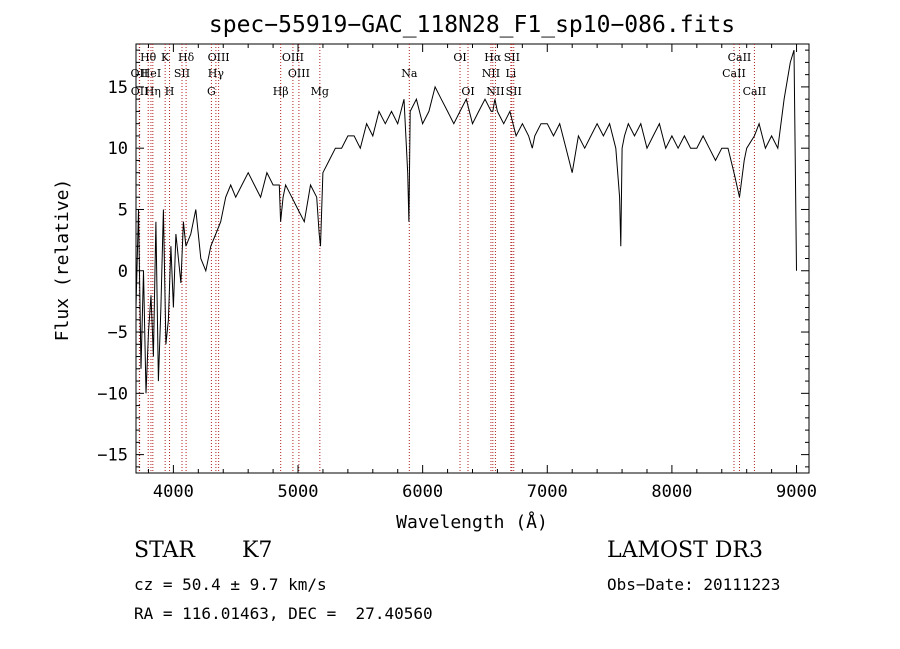  Describe the element at coordinates (112, 456) in the screenshot. I see `y-tick-label: −15` at that location.